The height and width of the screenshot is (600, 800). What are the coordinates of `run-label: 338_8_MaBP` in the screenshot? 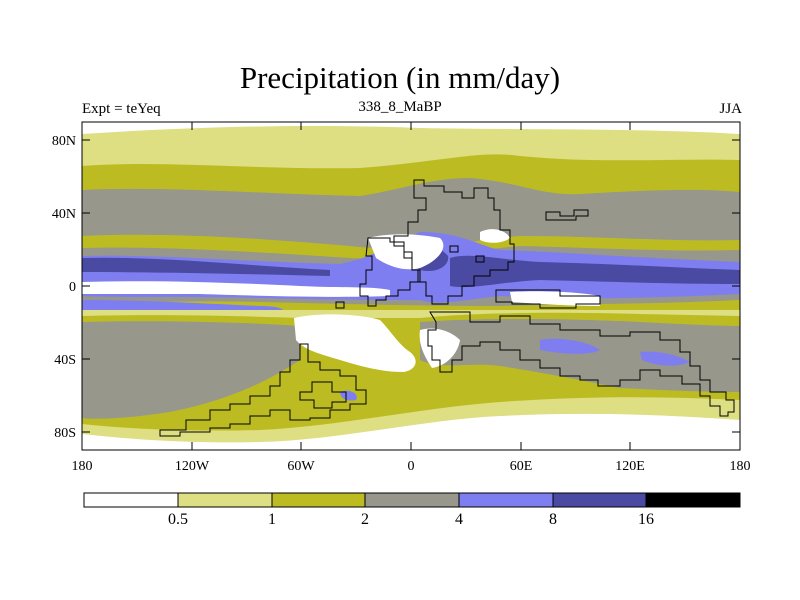 It's located at (400, 107).